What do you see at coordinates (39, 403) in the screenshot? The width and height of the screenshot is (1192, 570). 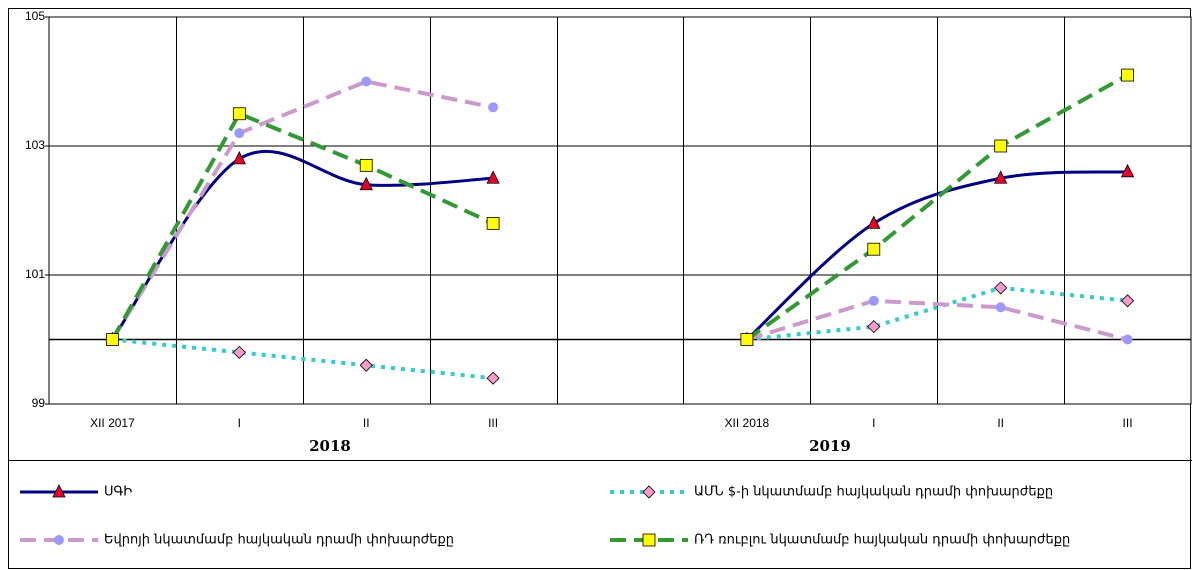 I see `y-tick-label: 99` at bounding box center [39, 403].